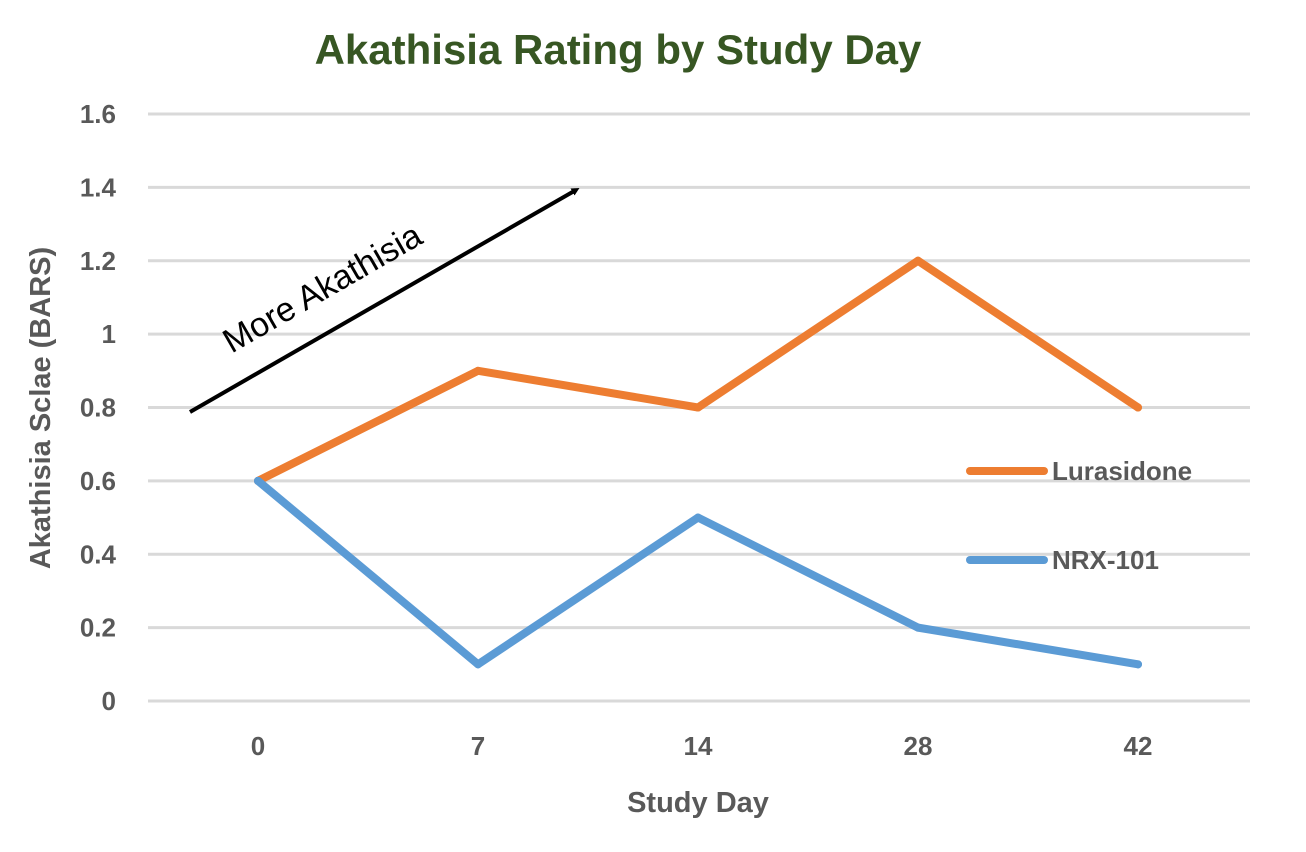 Image resolution: width=1306 pixels, height=852 pixels. What do you see at coordinates (109, 334) in the screenshot?
I see `y-tick-label: 1` at bounding box center [109, 334].